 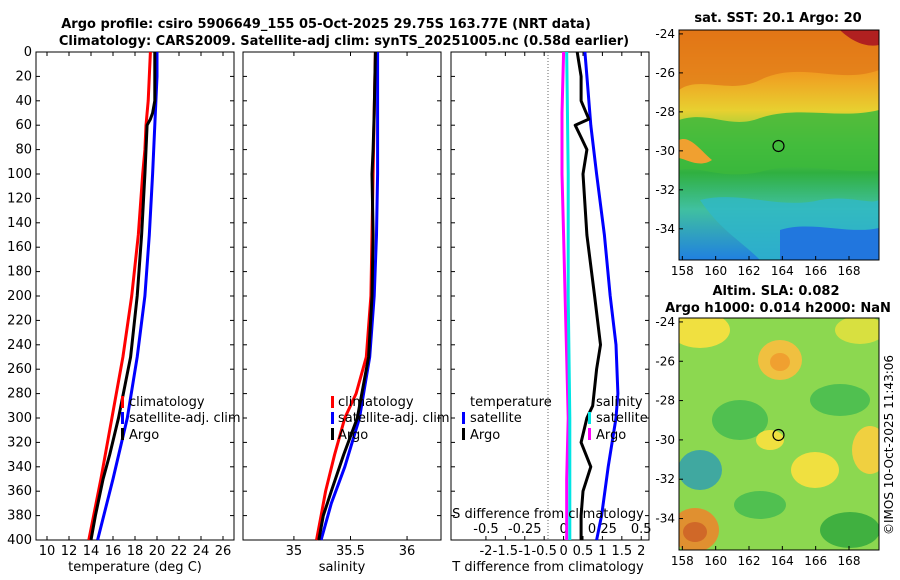 What do you see at coordinates (682, 271) in the screenshot?
I see `lon-tick-label: 158` at bounding box center [682, 271].